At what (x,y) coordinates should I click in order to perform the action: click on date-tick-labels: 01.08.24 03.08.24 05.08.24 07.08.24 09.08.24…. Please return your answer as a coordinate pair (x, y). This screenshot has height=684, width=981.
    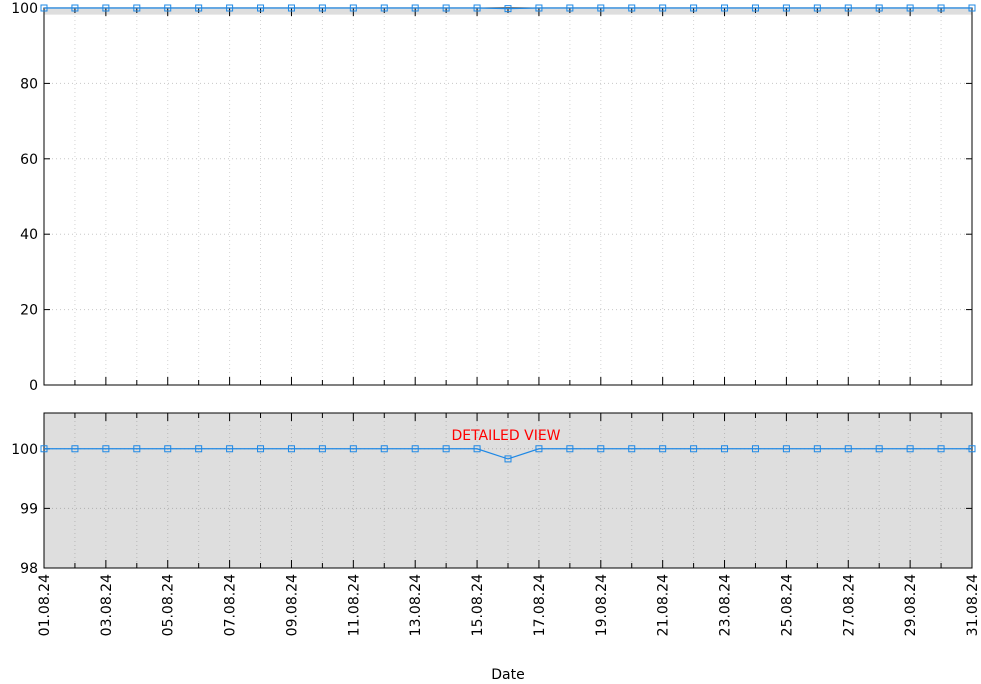
    Looking at the image, I should click on (509, 605).